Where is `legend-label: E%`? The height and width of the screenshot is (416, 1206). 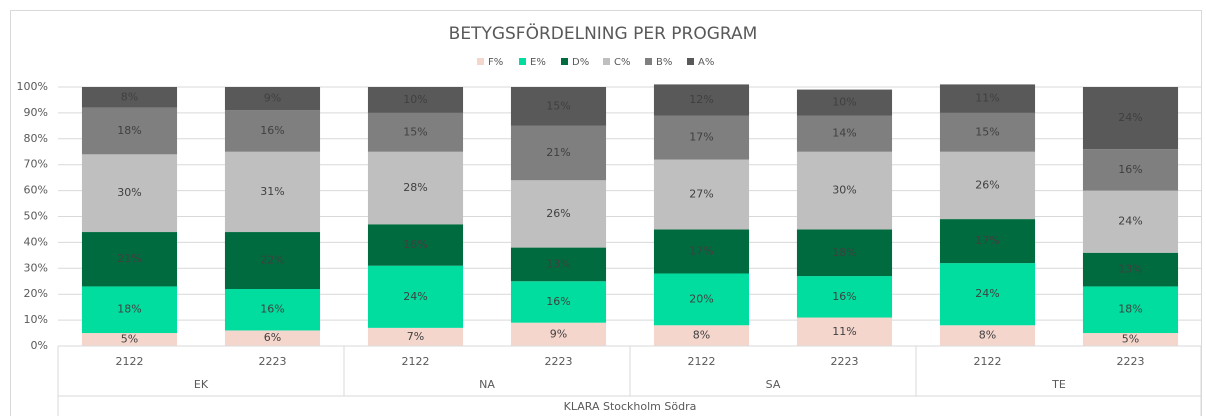
legend-label: E% is located at coordinates (538, 62).